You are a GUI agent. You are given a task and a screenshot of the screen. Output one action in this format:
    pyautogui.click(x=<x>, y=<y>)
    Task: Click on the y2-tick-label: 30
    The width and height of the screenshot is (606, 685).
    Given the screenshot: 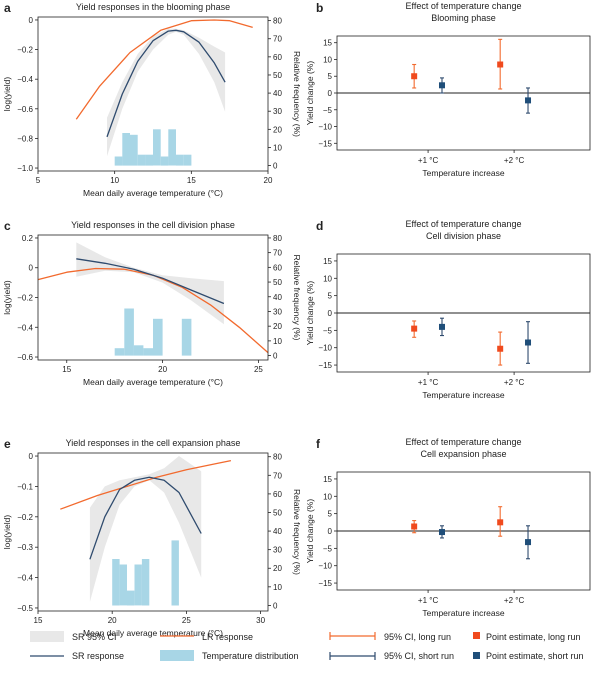 What is the action you would take?
    pyautogui.click(x=277, y=111)
    